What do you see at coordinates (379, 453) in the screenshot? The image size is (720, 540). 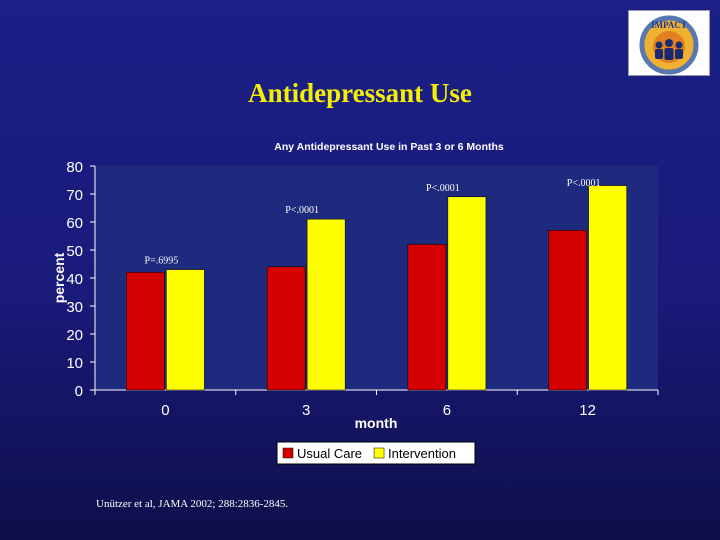 I see `legend-swatch-intervention` at bounding box center [379, 453].